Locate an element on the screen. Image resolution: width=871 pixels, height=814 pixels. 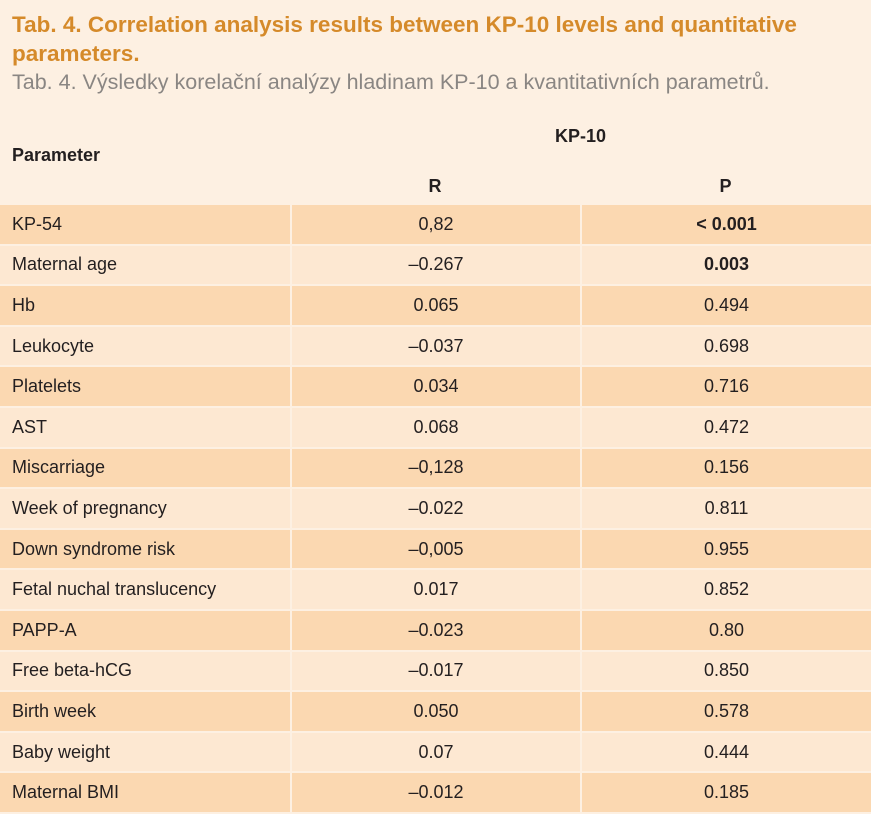
table-row: KP-54 0,82 < 0.001 is located at coordinates (435, 225).